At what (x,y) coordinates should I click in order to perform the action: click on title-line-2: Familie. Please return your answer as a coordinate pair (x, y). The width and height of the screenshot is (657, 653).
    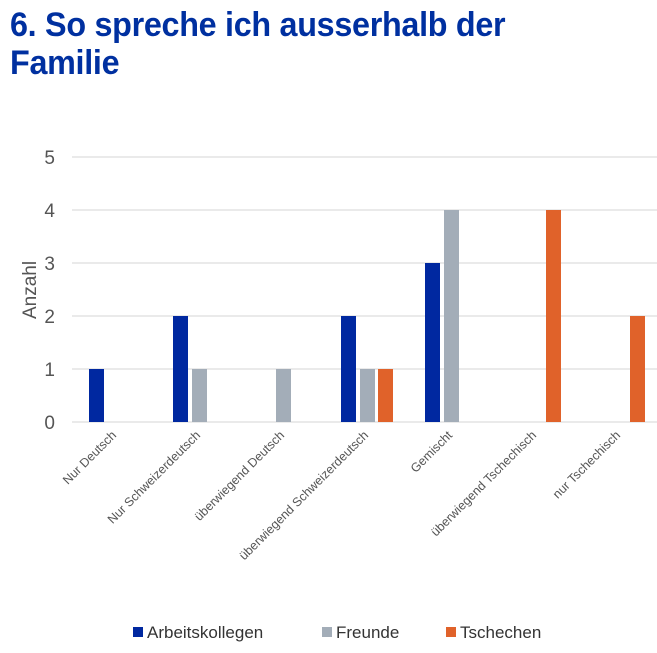
    Looking at the image, I should click on (65, 63).